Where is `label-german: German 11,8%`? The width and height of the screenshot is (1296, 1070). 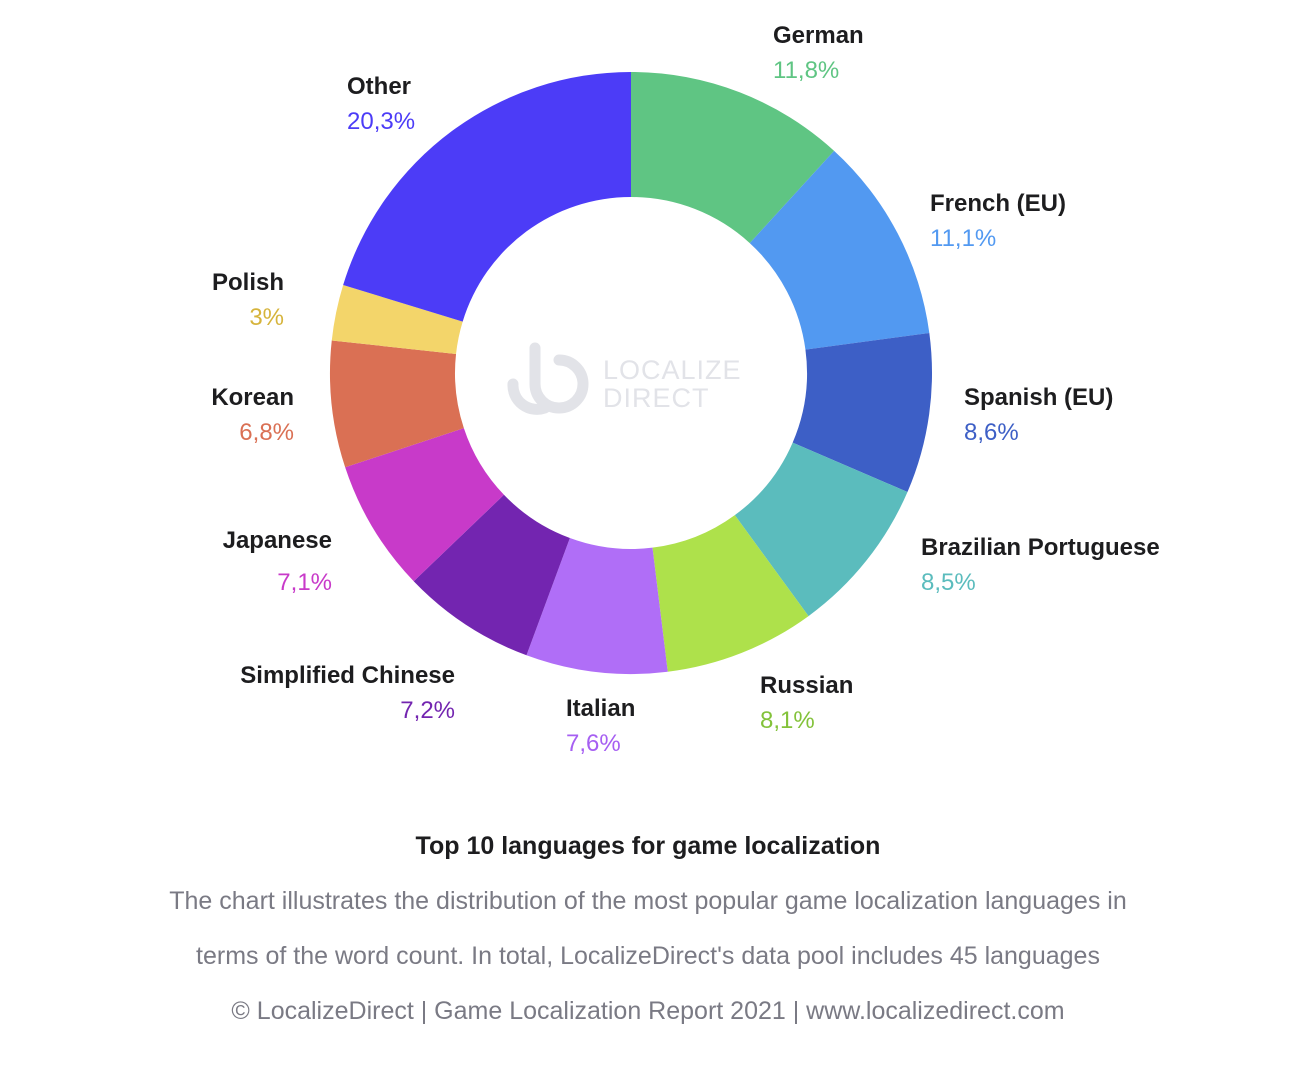
label-german: German 11,8% is located at coordinates (818, 53).